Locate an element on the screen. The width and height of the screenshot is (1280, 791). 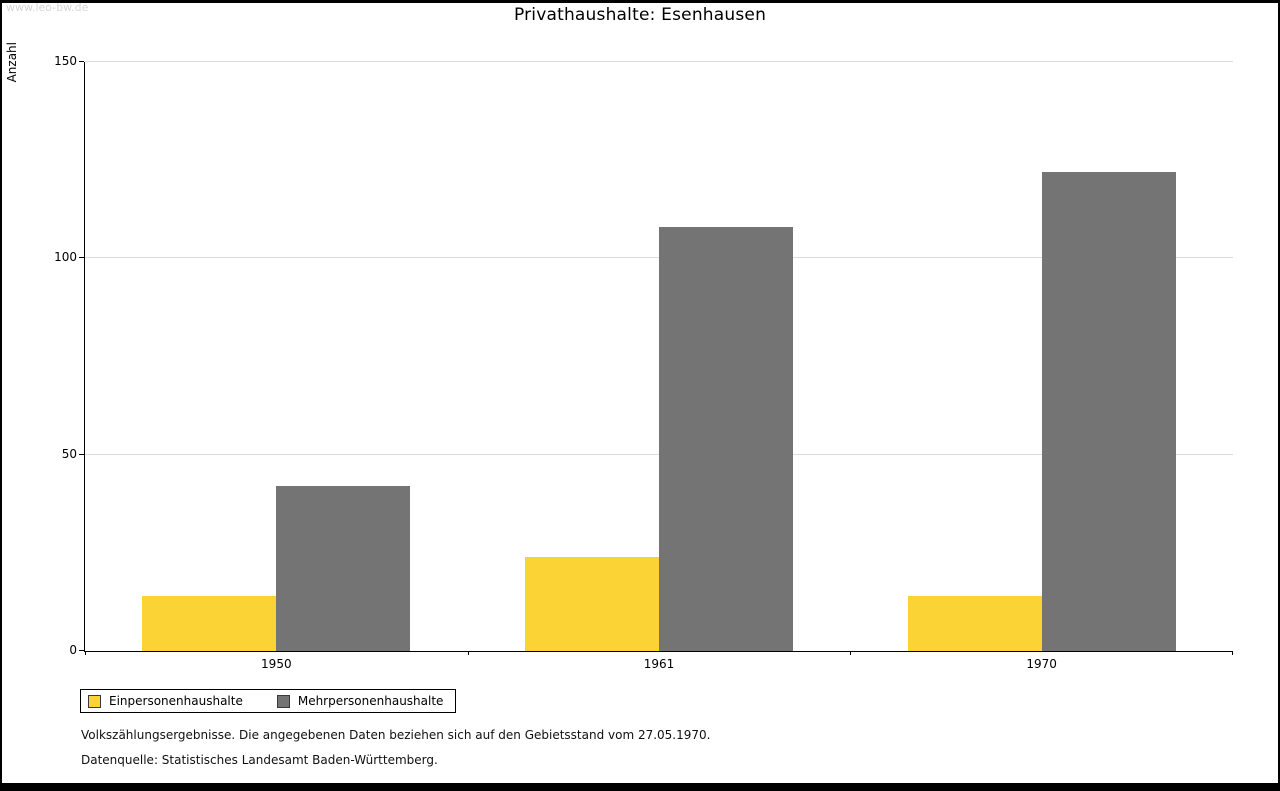
legend-label-einpersonenhaushalte: Einpersonenhaushalte is located at coordinates (176, 701).